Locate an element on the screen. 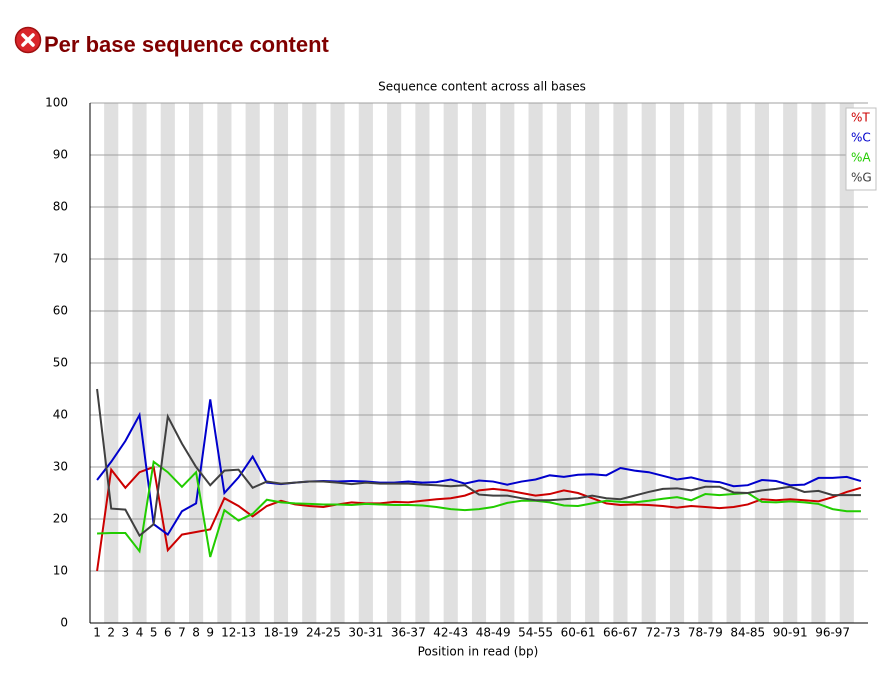 The width and height of the screenshot is (895, 678). x-tick-label: 6 is located at coordinates (168, 633).